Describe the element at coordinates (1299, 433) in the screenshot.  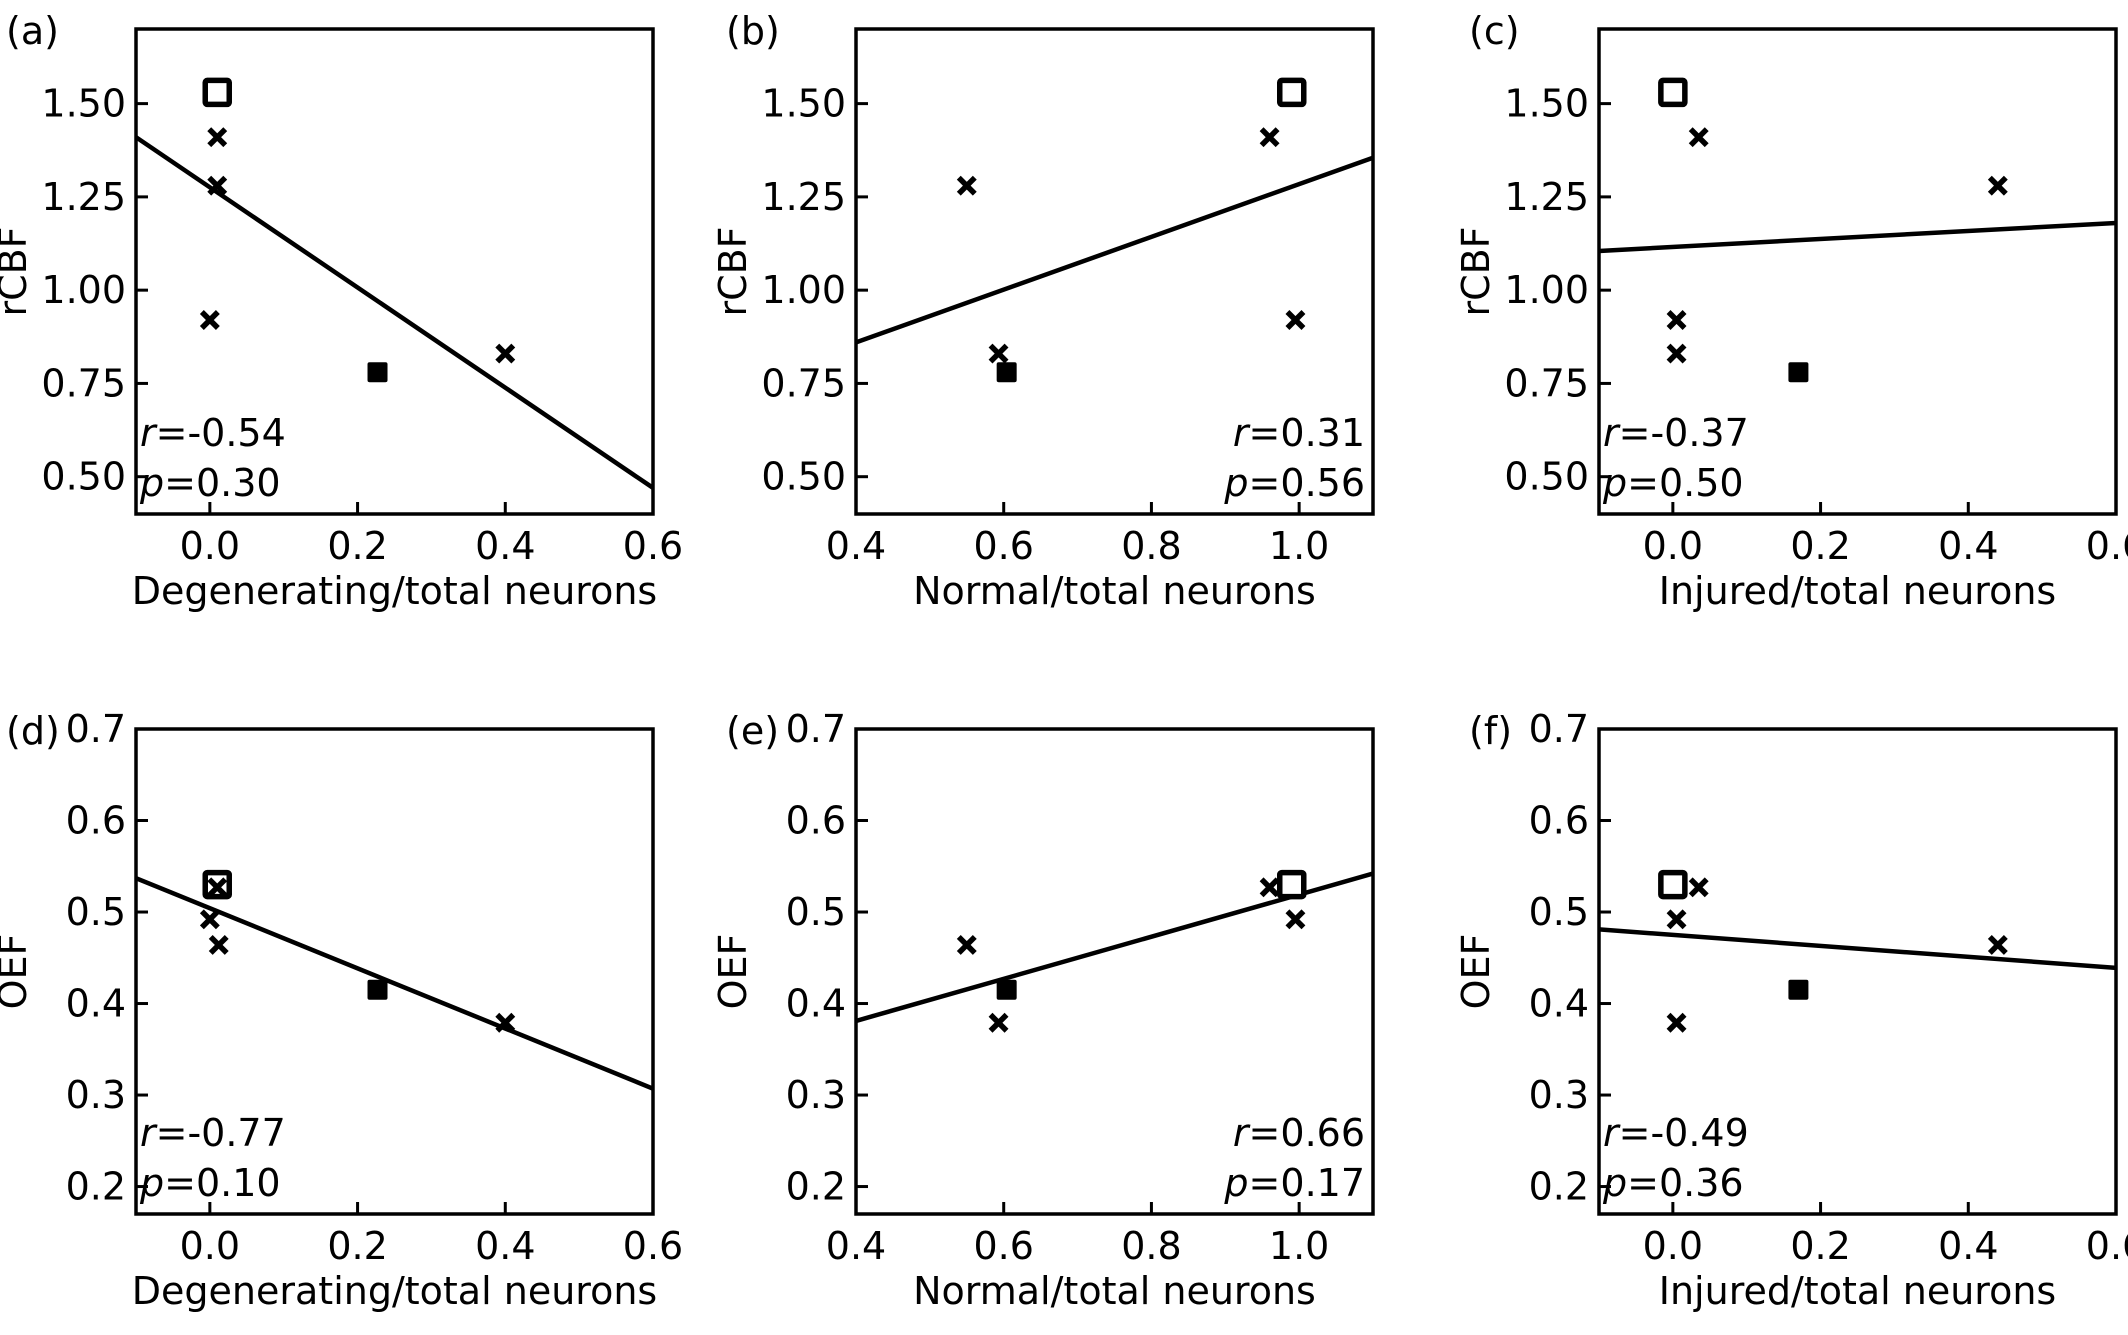
I see `r-value-label: r=0.31` at that location.